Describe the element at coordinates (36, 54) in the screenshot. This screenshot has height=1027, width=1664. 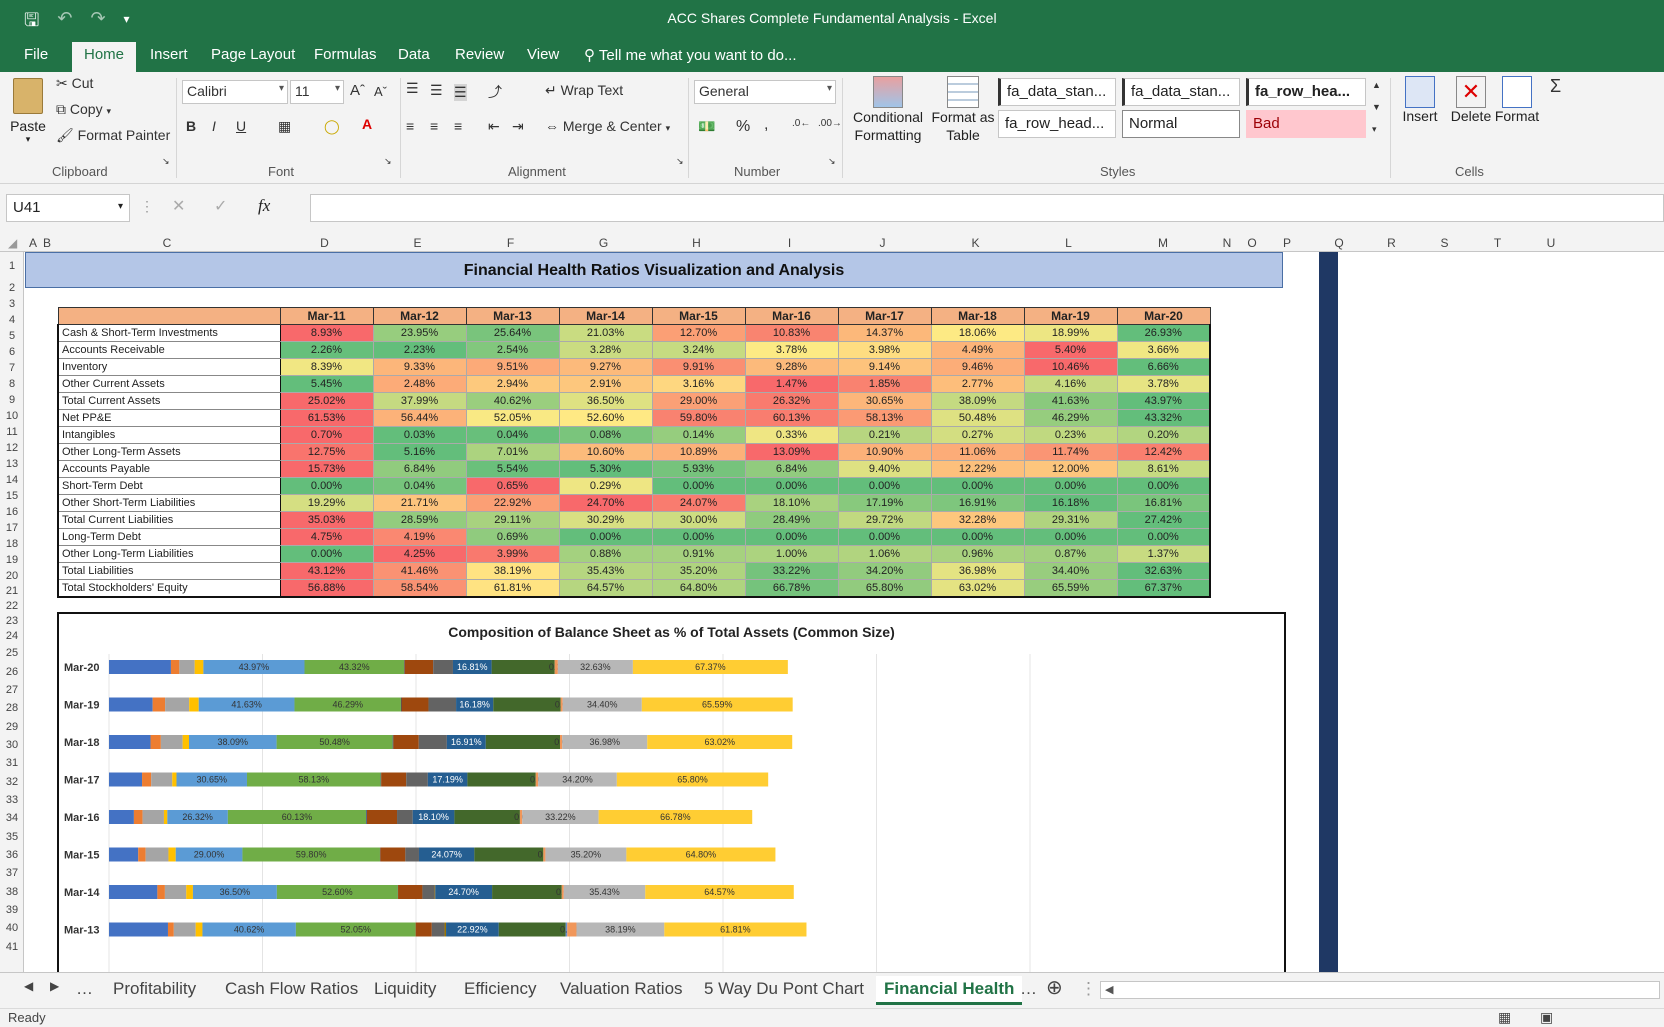
I see `tab-file: File` at that location.